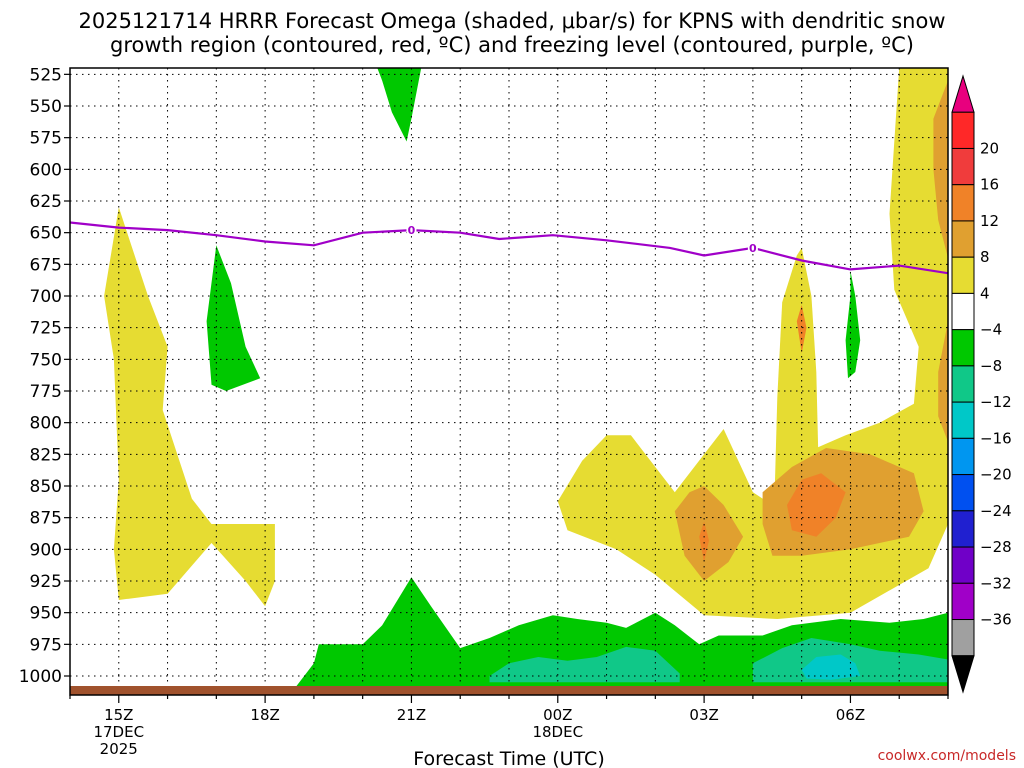  I want to click on colorbar-top-arrow, so click(963, 93).